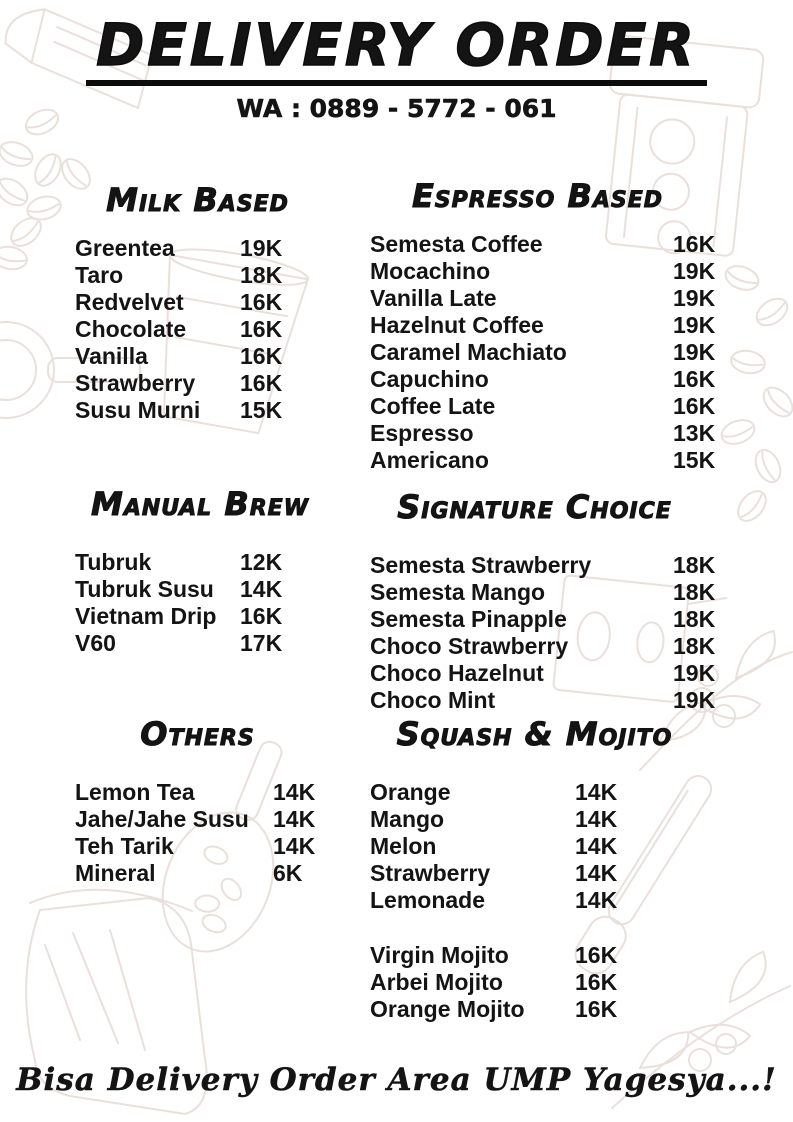 The width and height of the screenshot is (793, 1122). I want to click on item-name: Mineral, so click(115, 873).